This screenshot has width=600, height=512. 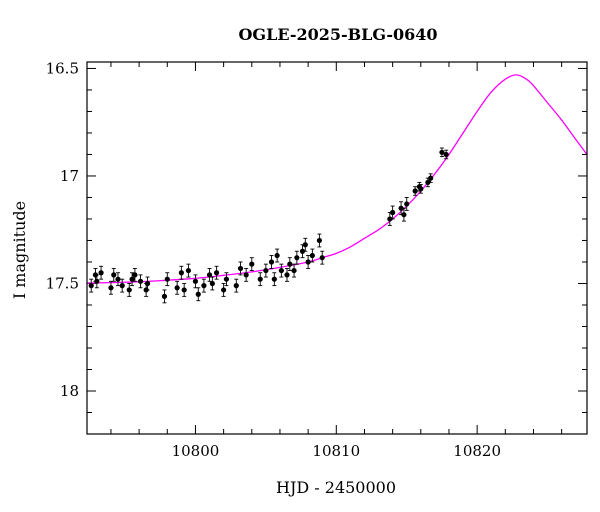 What do you see at coordinates (477, 451) in the screenshot?
I see `x-tick-label: 10820` at bounding box center [477, 451].